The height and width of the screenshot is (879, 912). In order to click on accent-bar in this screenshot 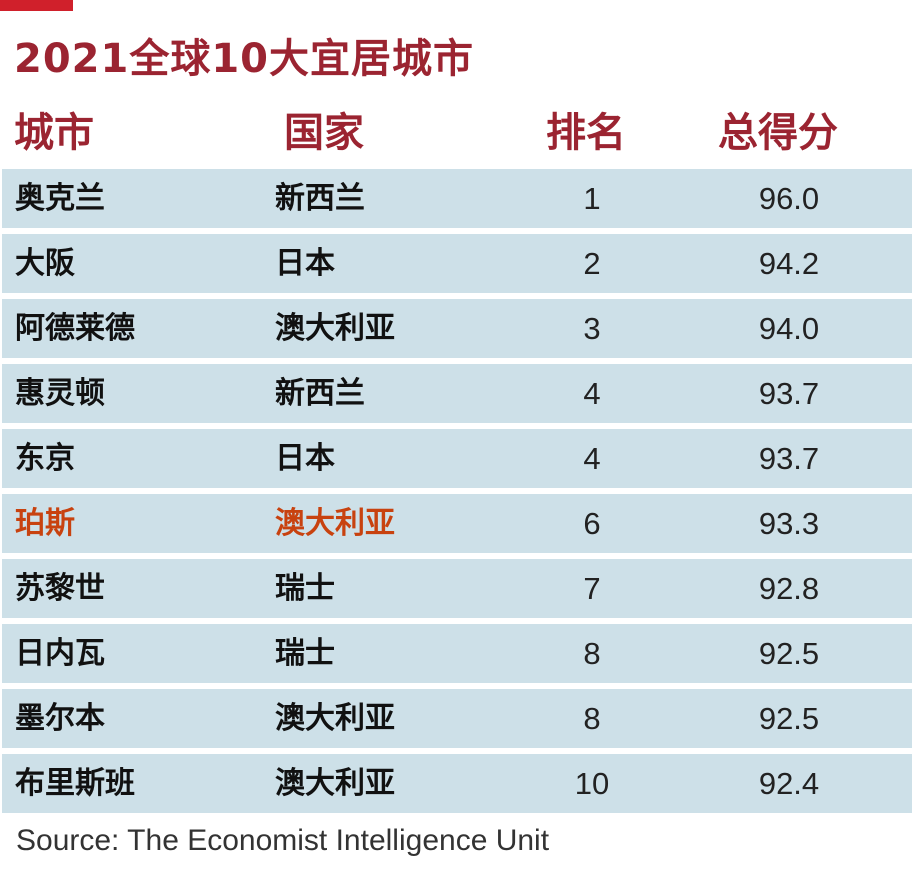, I will do `click(36, 5)`.